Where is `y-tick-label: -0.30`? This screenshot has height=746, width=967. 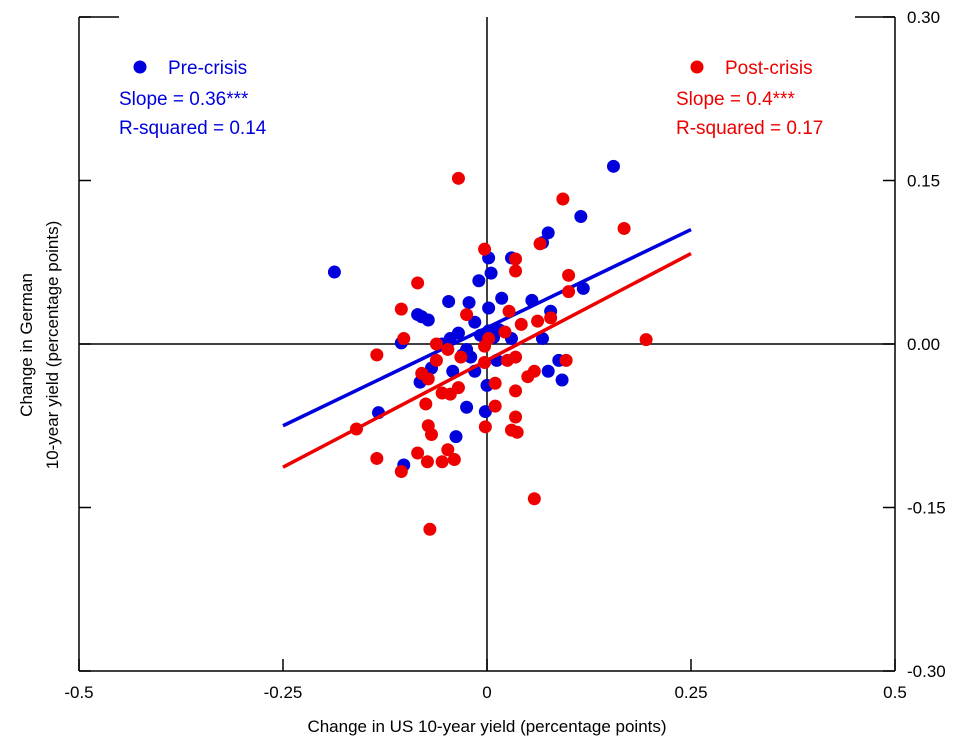 y-tick-label: -0.30 is located at coordinates (926, 671).